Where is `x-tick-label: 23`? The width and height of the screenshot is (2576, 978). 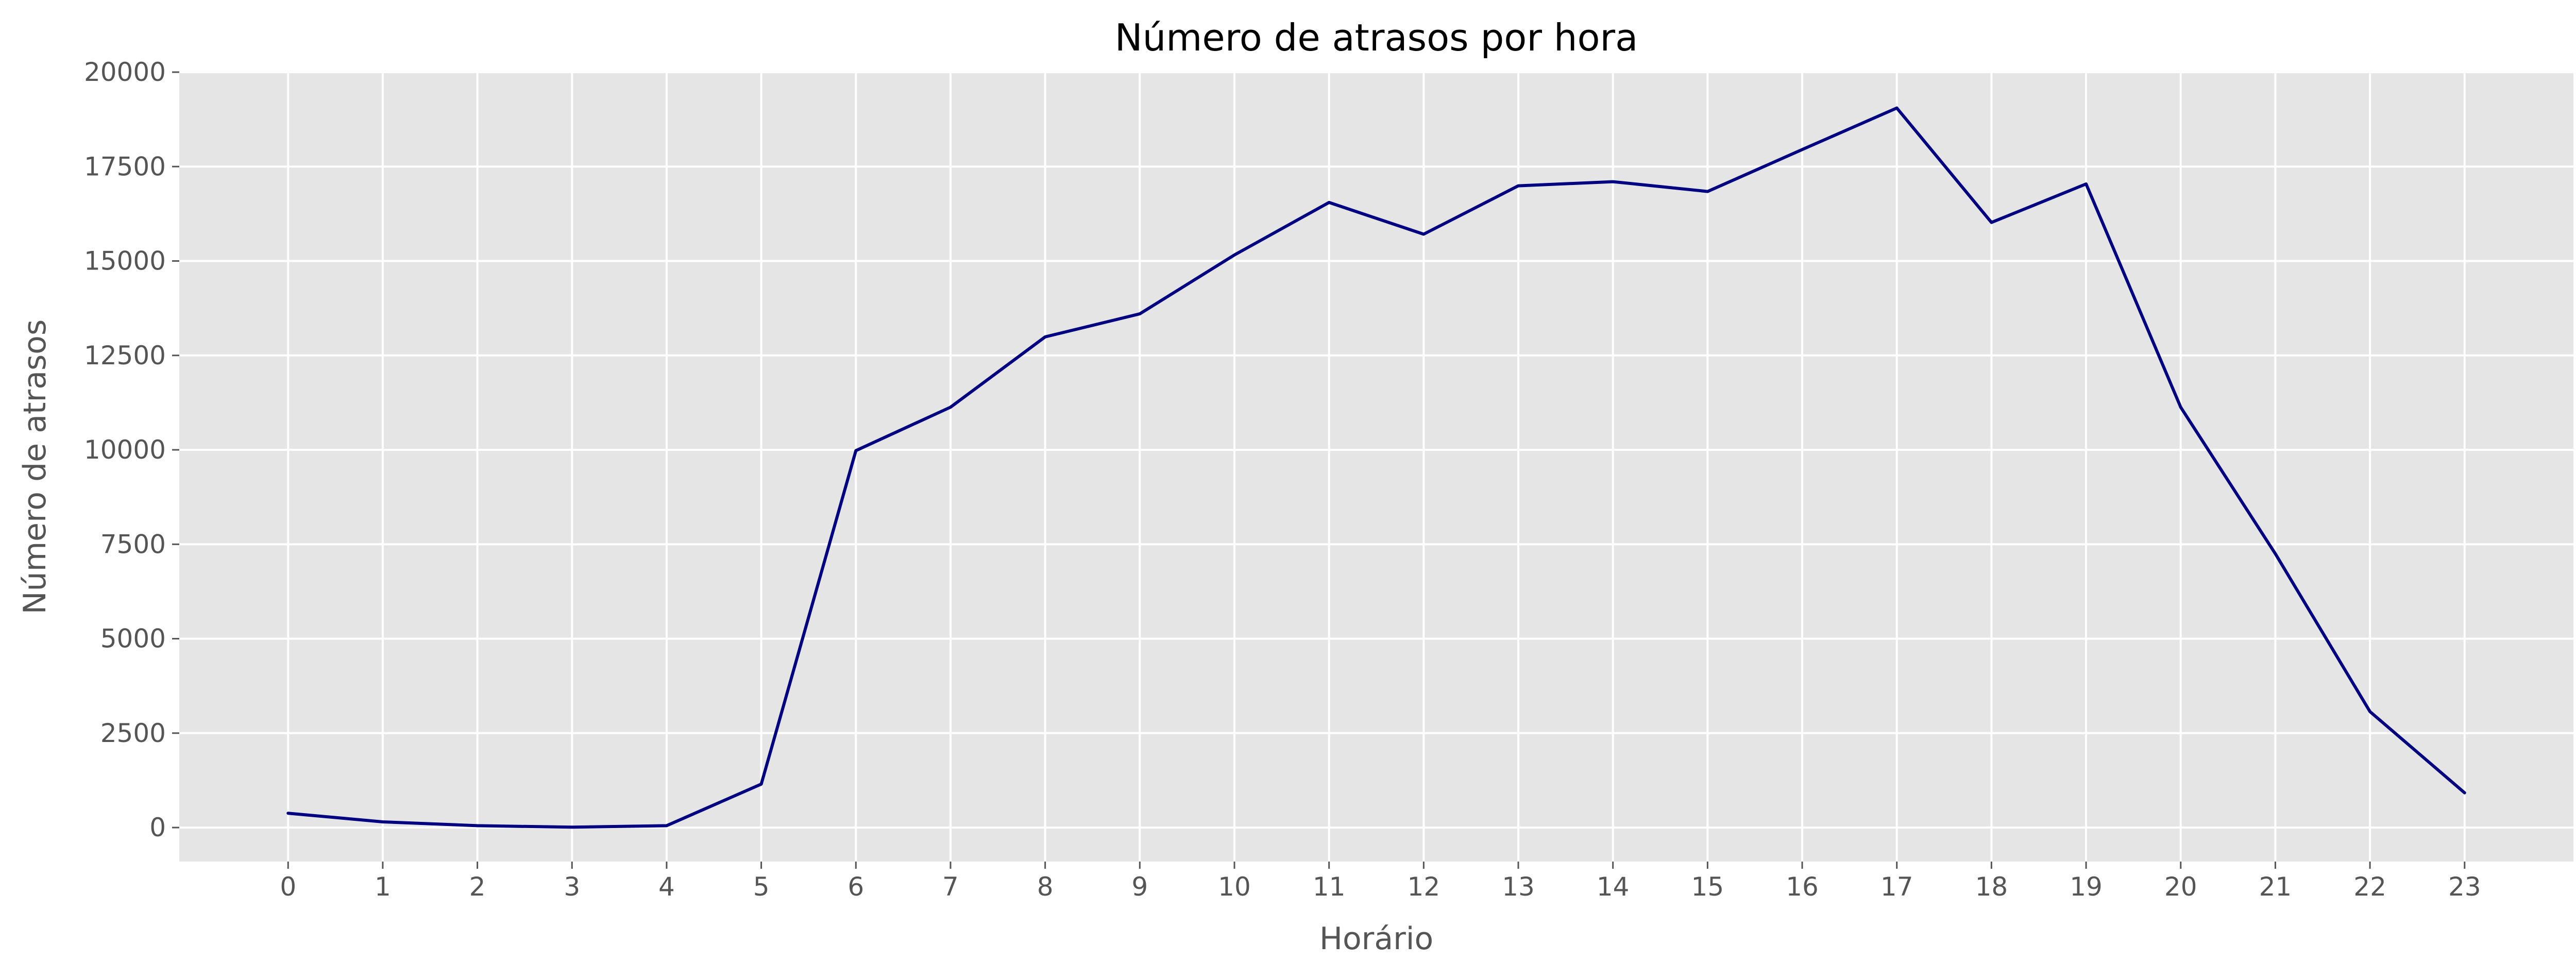 x-tick-label: 23 is located at coordinates (2464, 887).